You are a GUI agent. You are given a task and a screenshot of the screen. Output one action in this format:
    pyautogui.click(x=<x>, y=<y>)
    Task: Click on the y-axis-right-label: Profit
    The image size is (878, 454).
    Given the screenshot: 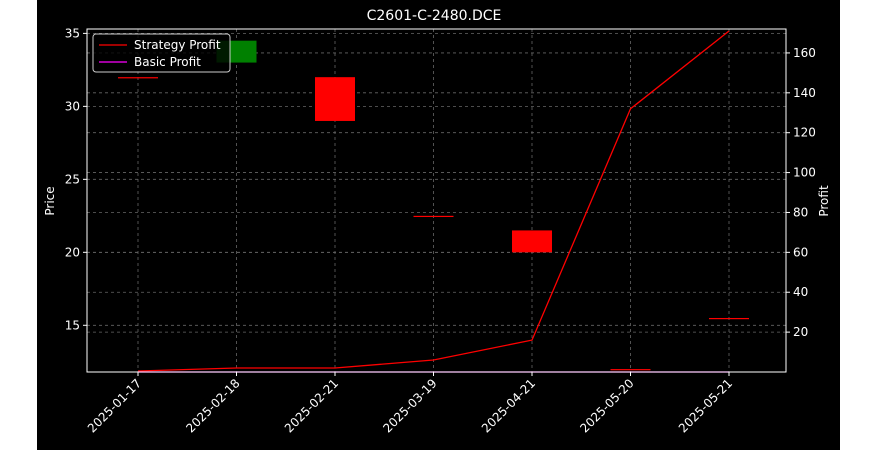 What is the action you would take?
    pyautogui.click(x=824, y=201)
    